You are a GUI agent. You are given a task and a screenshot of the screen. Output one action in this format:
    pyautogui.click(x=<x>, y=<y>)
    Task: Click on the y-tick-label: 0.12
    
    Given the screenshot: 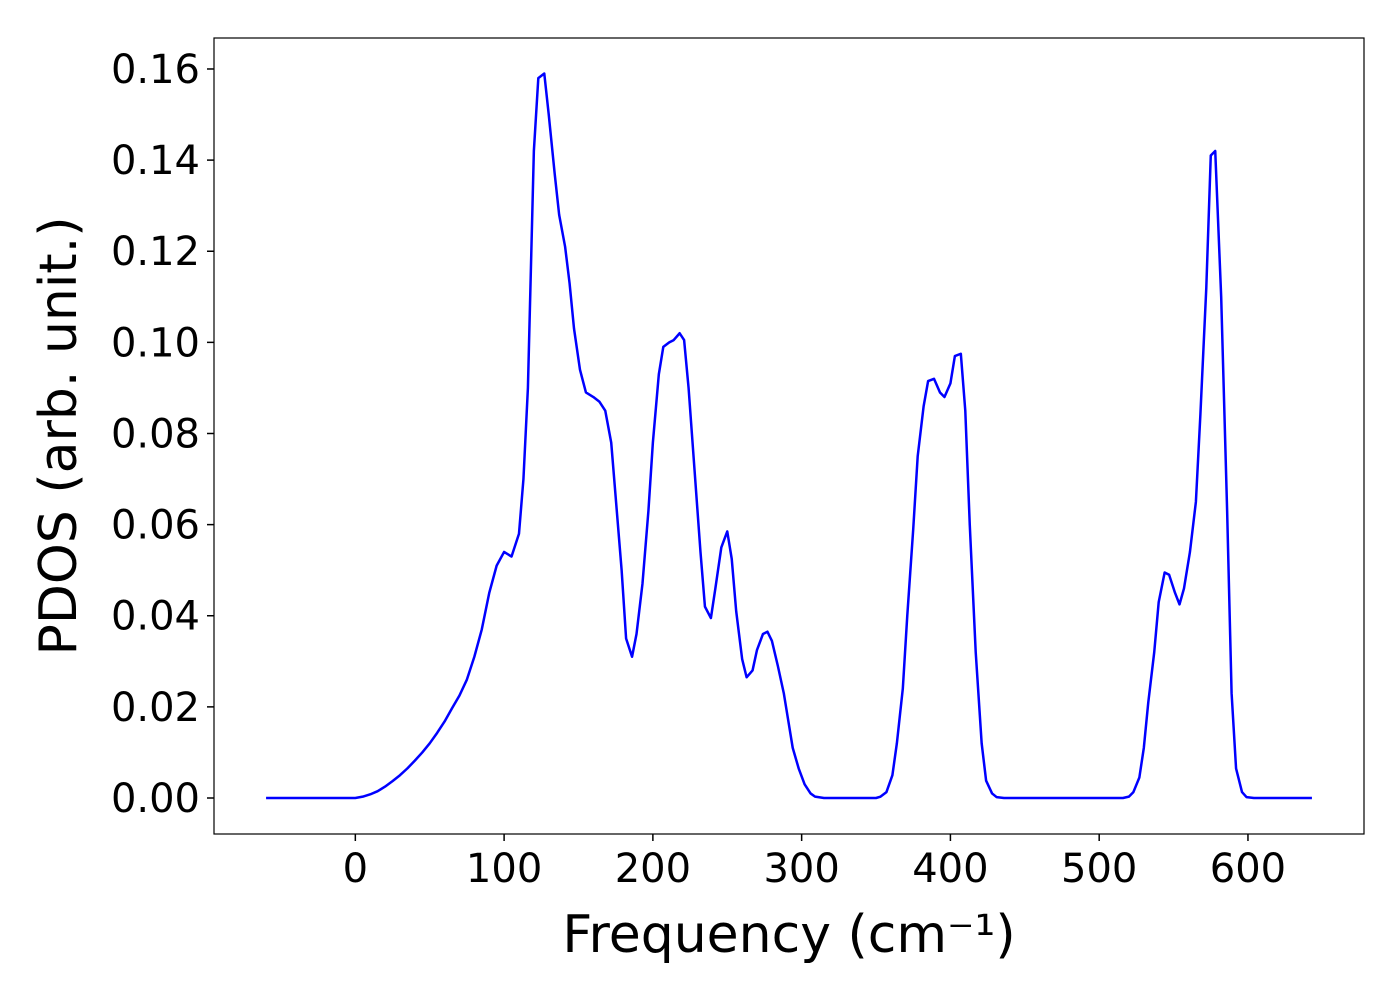 What is the action you would take?
    pyautogui.click(x=155, y=252)
    